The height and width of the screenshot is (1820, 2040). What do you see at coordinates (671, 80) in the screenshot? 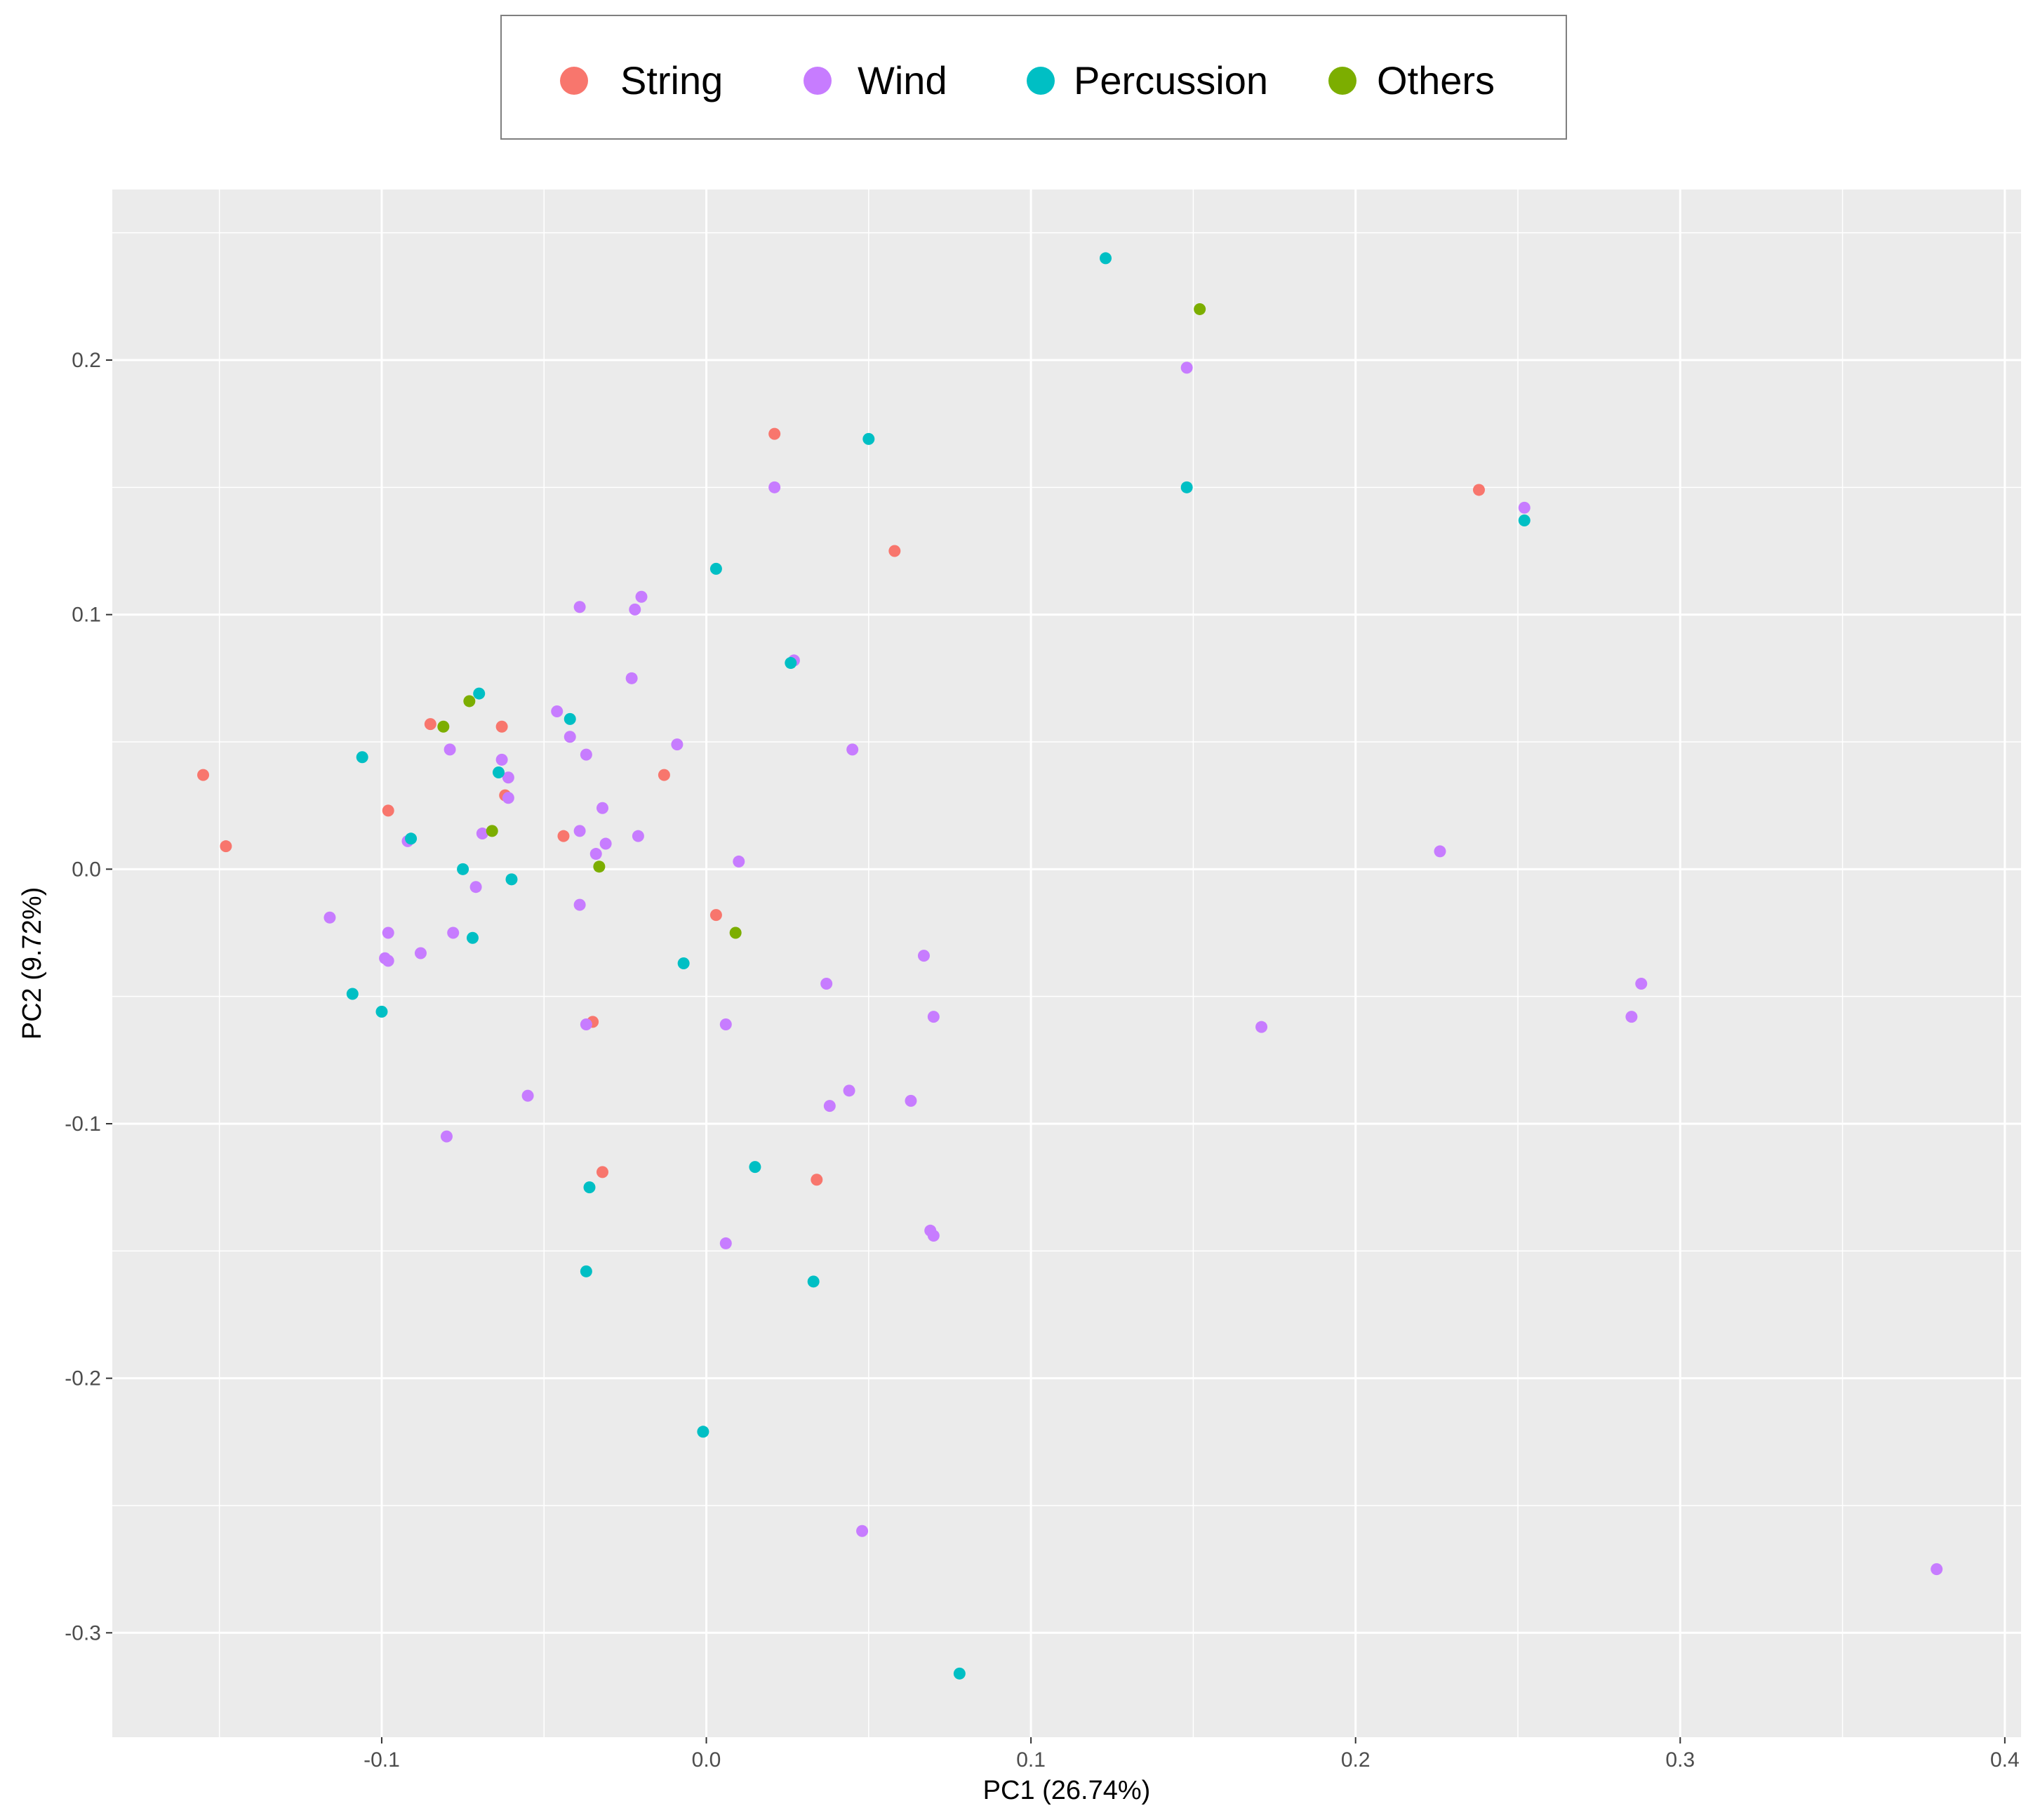
I see `legend-label-string: String` at bounding box center [671, 80].